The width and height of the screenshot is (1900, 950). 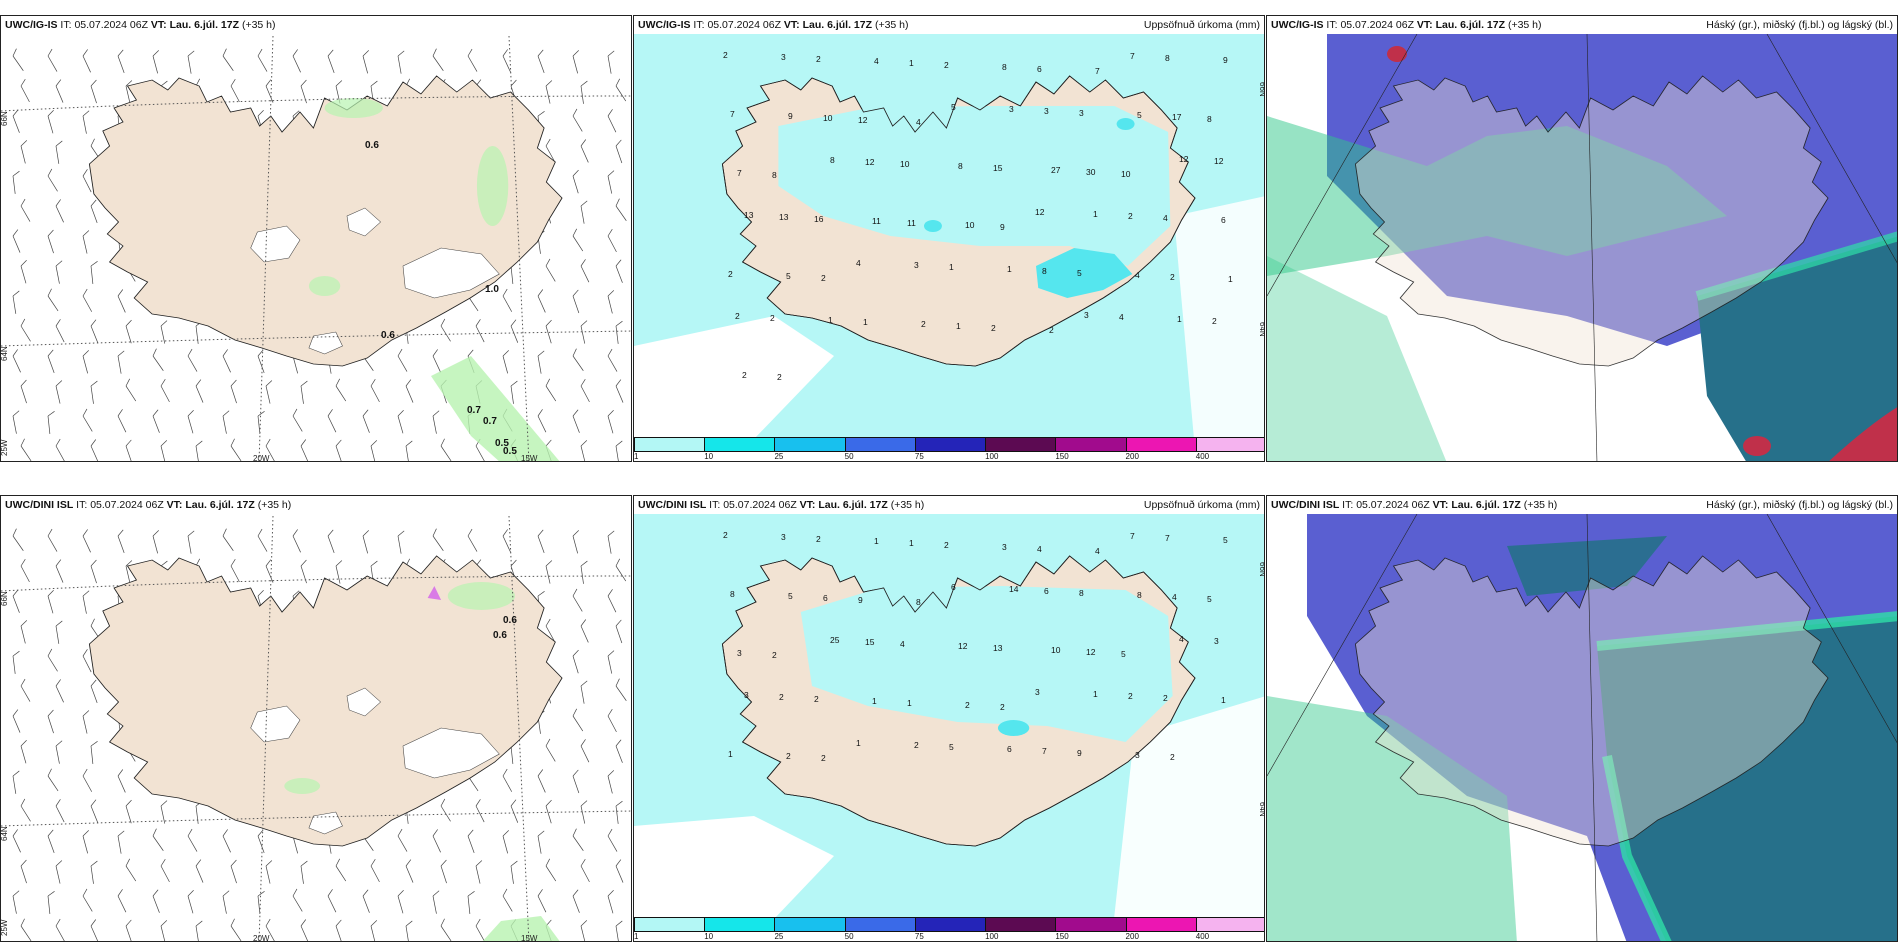 What do you see at coordinates (1392, 818) in the screenshot?
I see `high-cloud-area` at bounding box center [1392, 818].